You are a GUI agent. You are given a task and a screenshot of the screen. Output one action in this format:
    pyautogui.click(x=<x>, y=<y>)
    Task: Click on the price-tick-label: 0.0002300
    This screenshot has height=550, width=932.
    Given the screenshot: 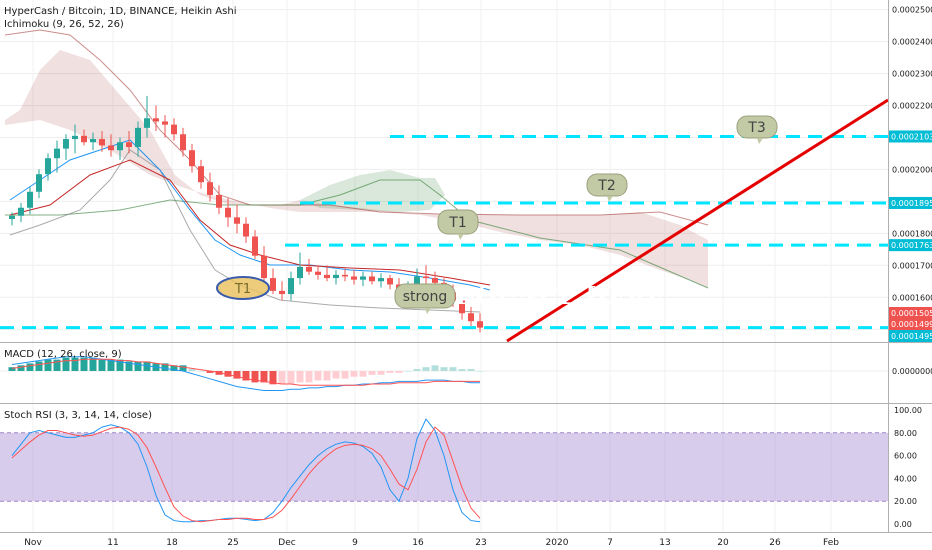 What is the action you would take?
    pyautogui.click(x=912, y=74)
    